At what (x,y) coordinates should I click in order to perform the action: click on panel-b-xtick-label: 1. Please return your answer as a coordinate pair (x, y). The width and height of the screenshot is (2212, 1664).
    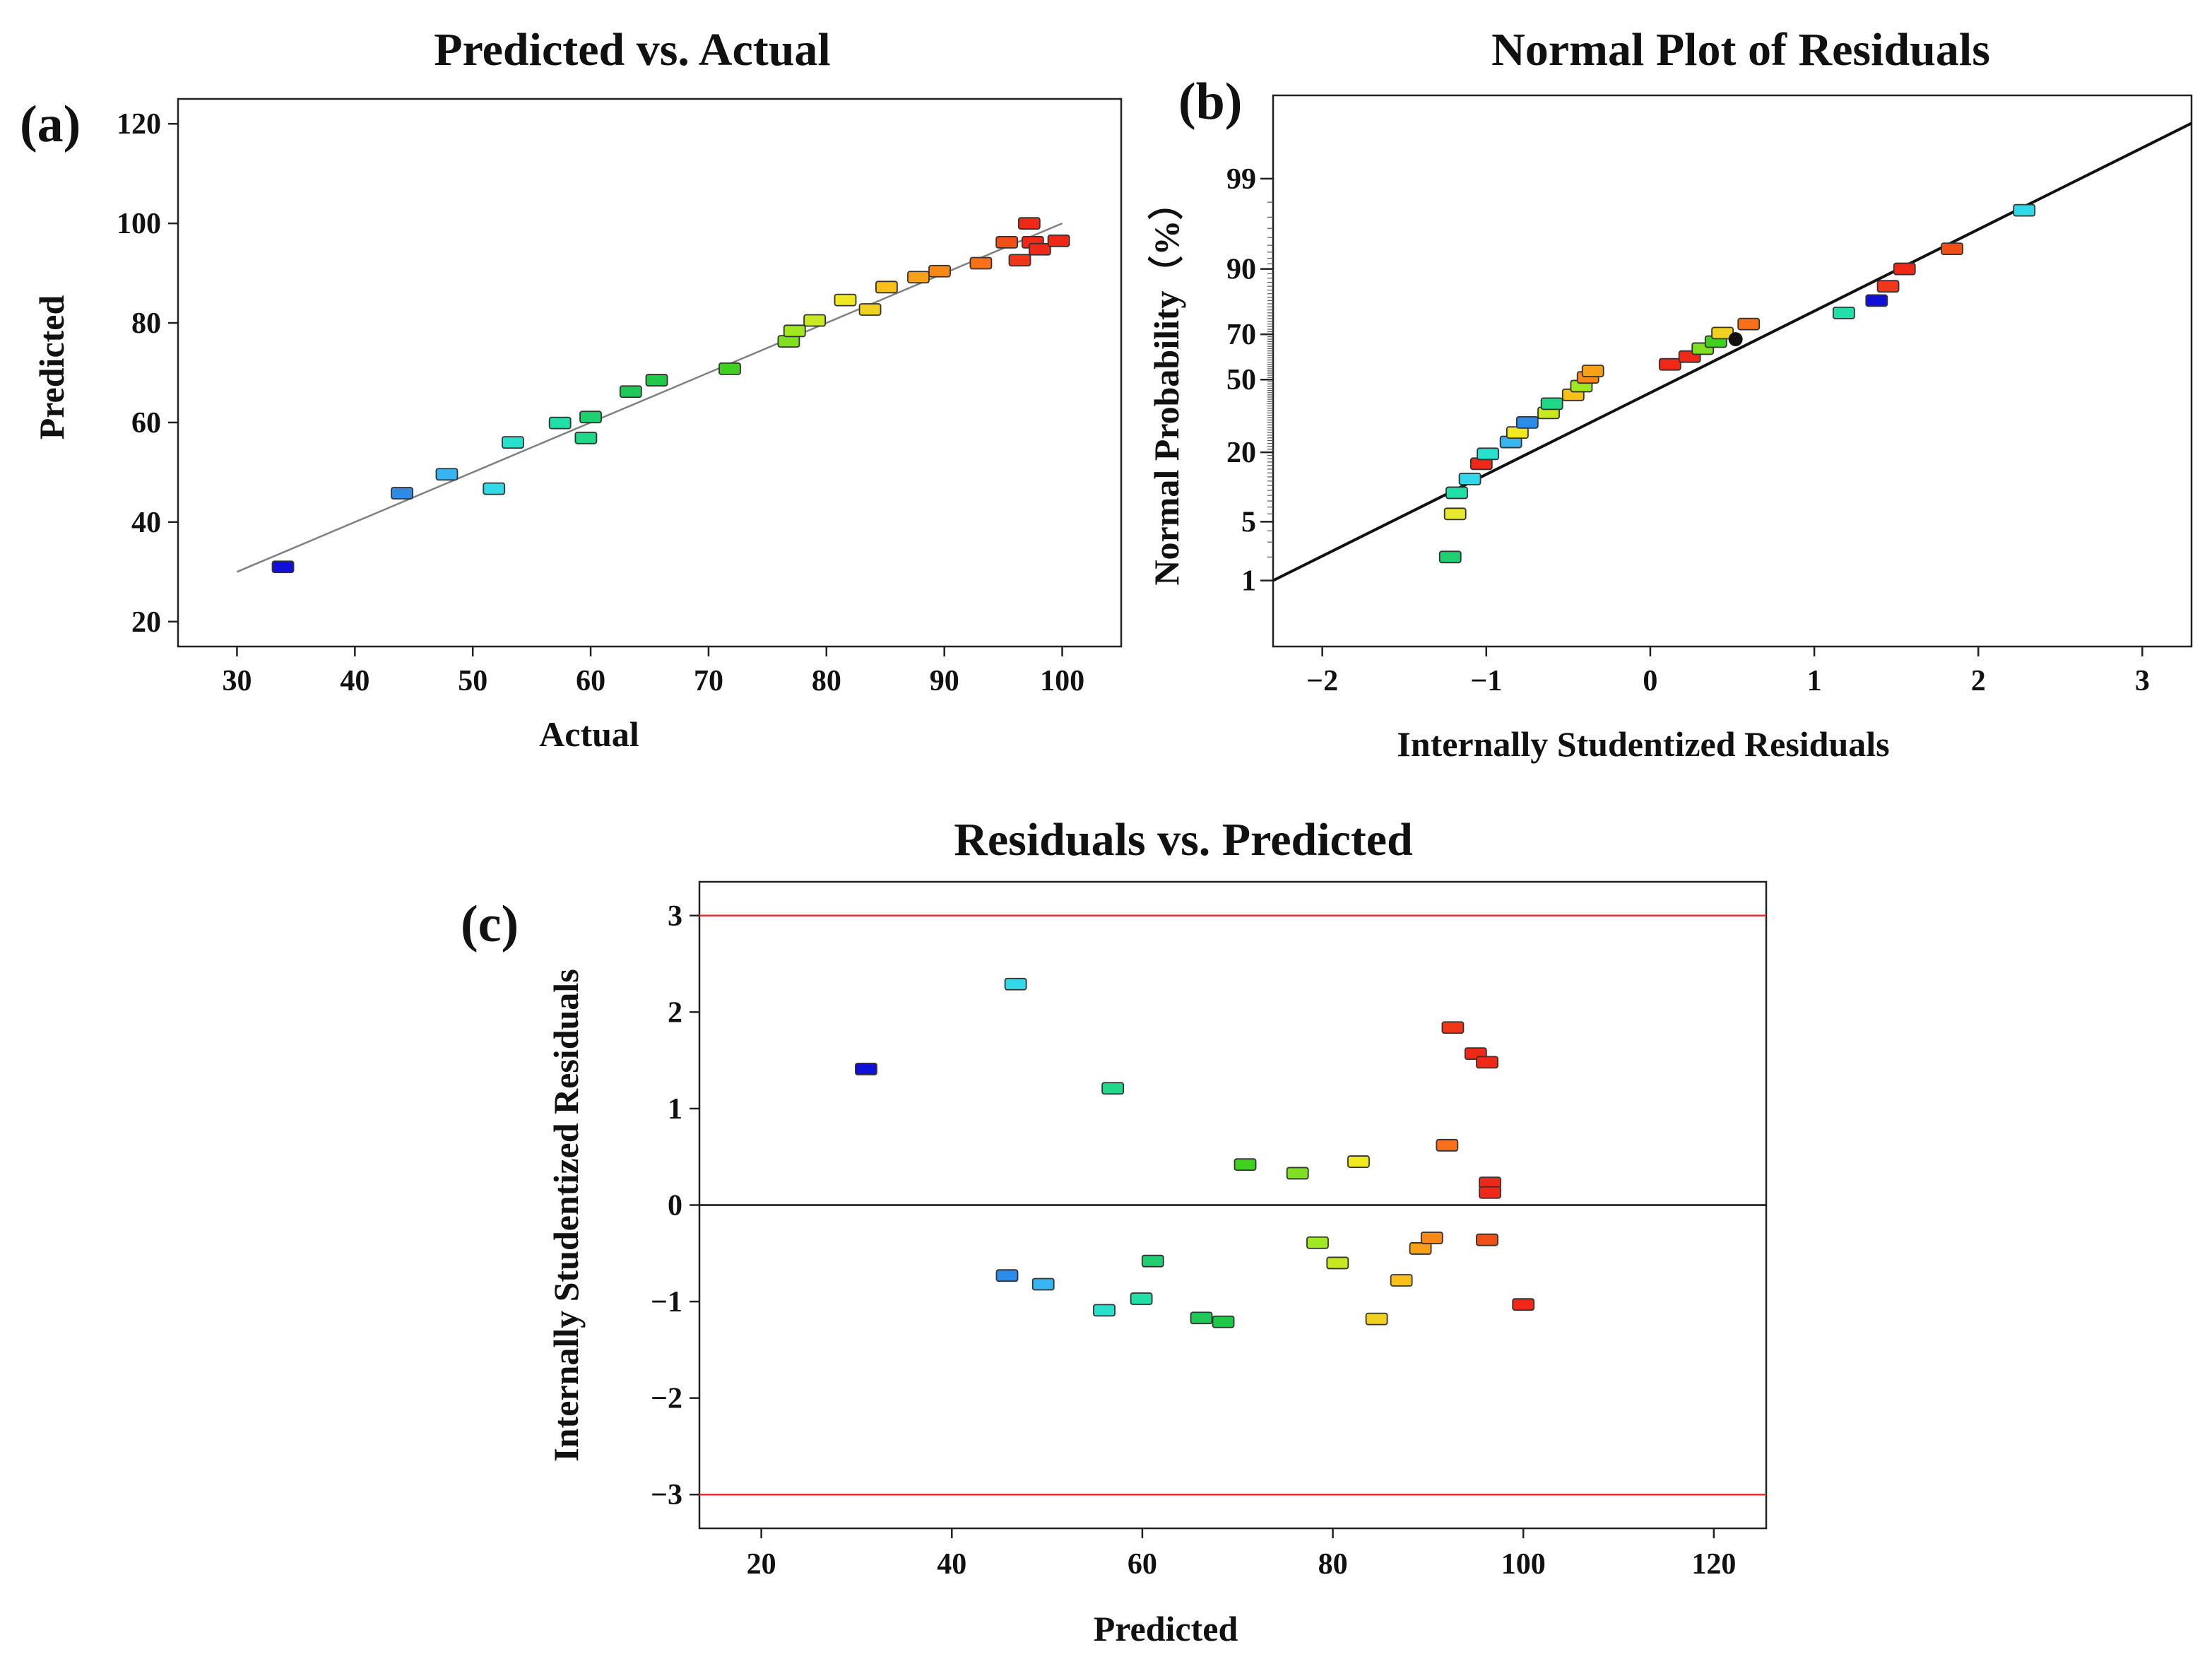
    Looking at the image, I should click on (1814, 681).